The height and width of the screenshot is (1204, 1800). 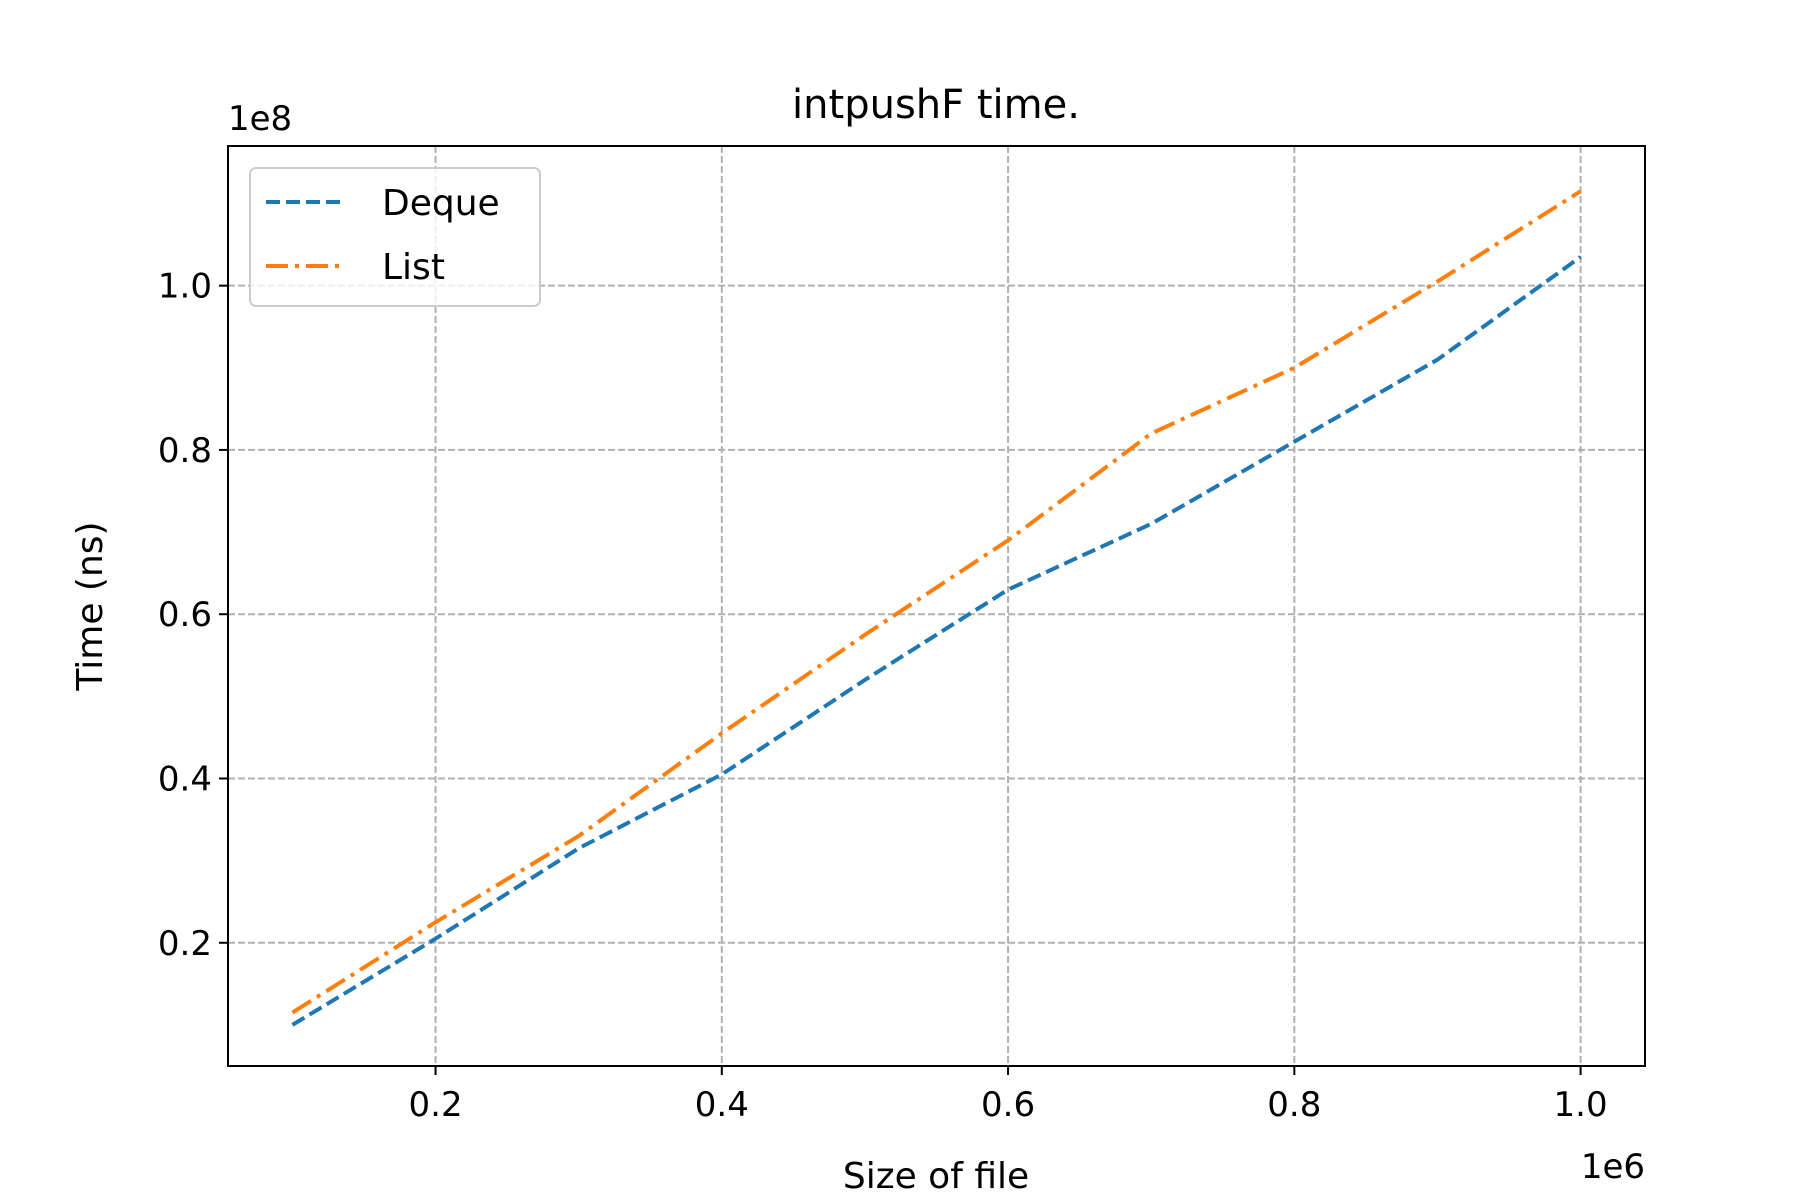 I want to click on x-tick-label: 0.2, so click(x=436, y=1105).